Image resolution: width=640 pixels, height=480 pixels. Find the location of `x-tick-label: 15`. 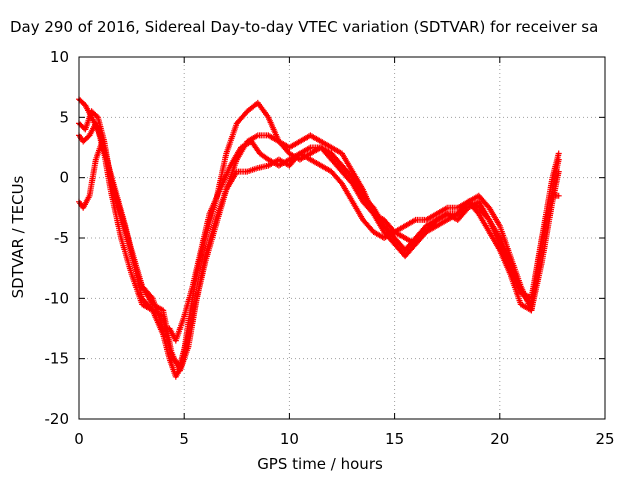

x-tick-label: 15 is located at coordinates (394, 439).